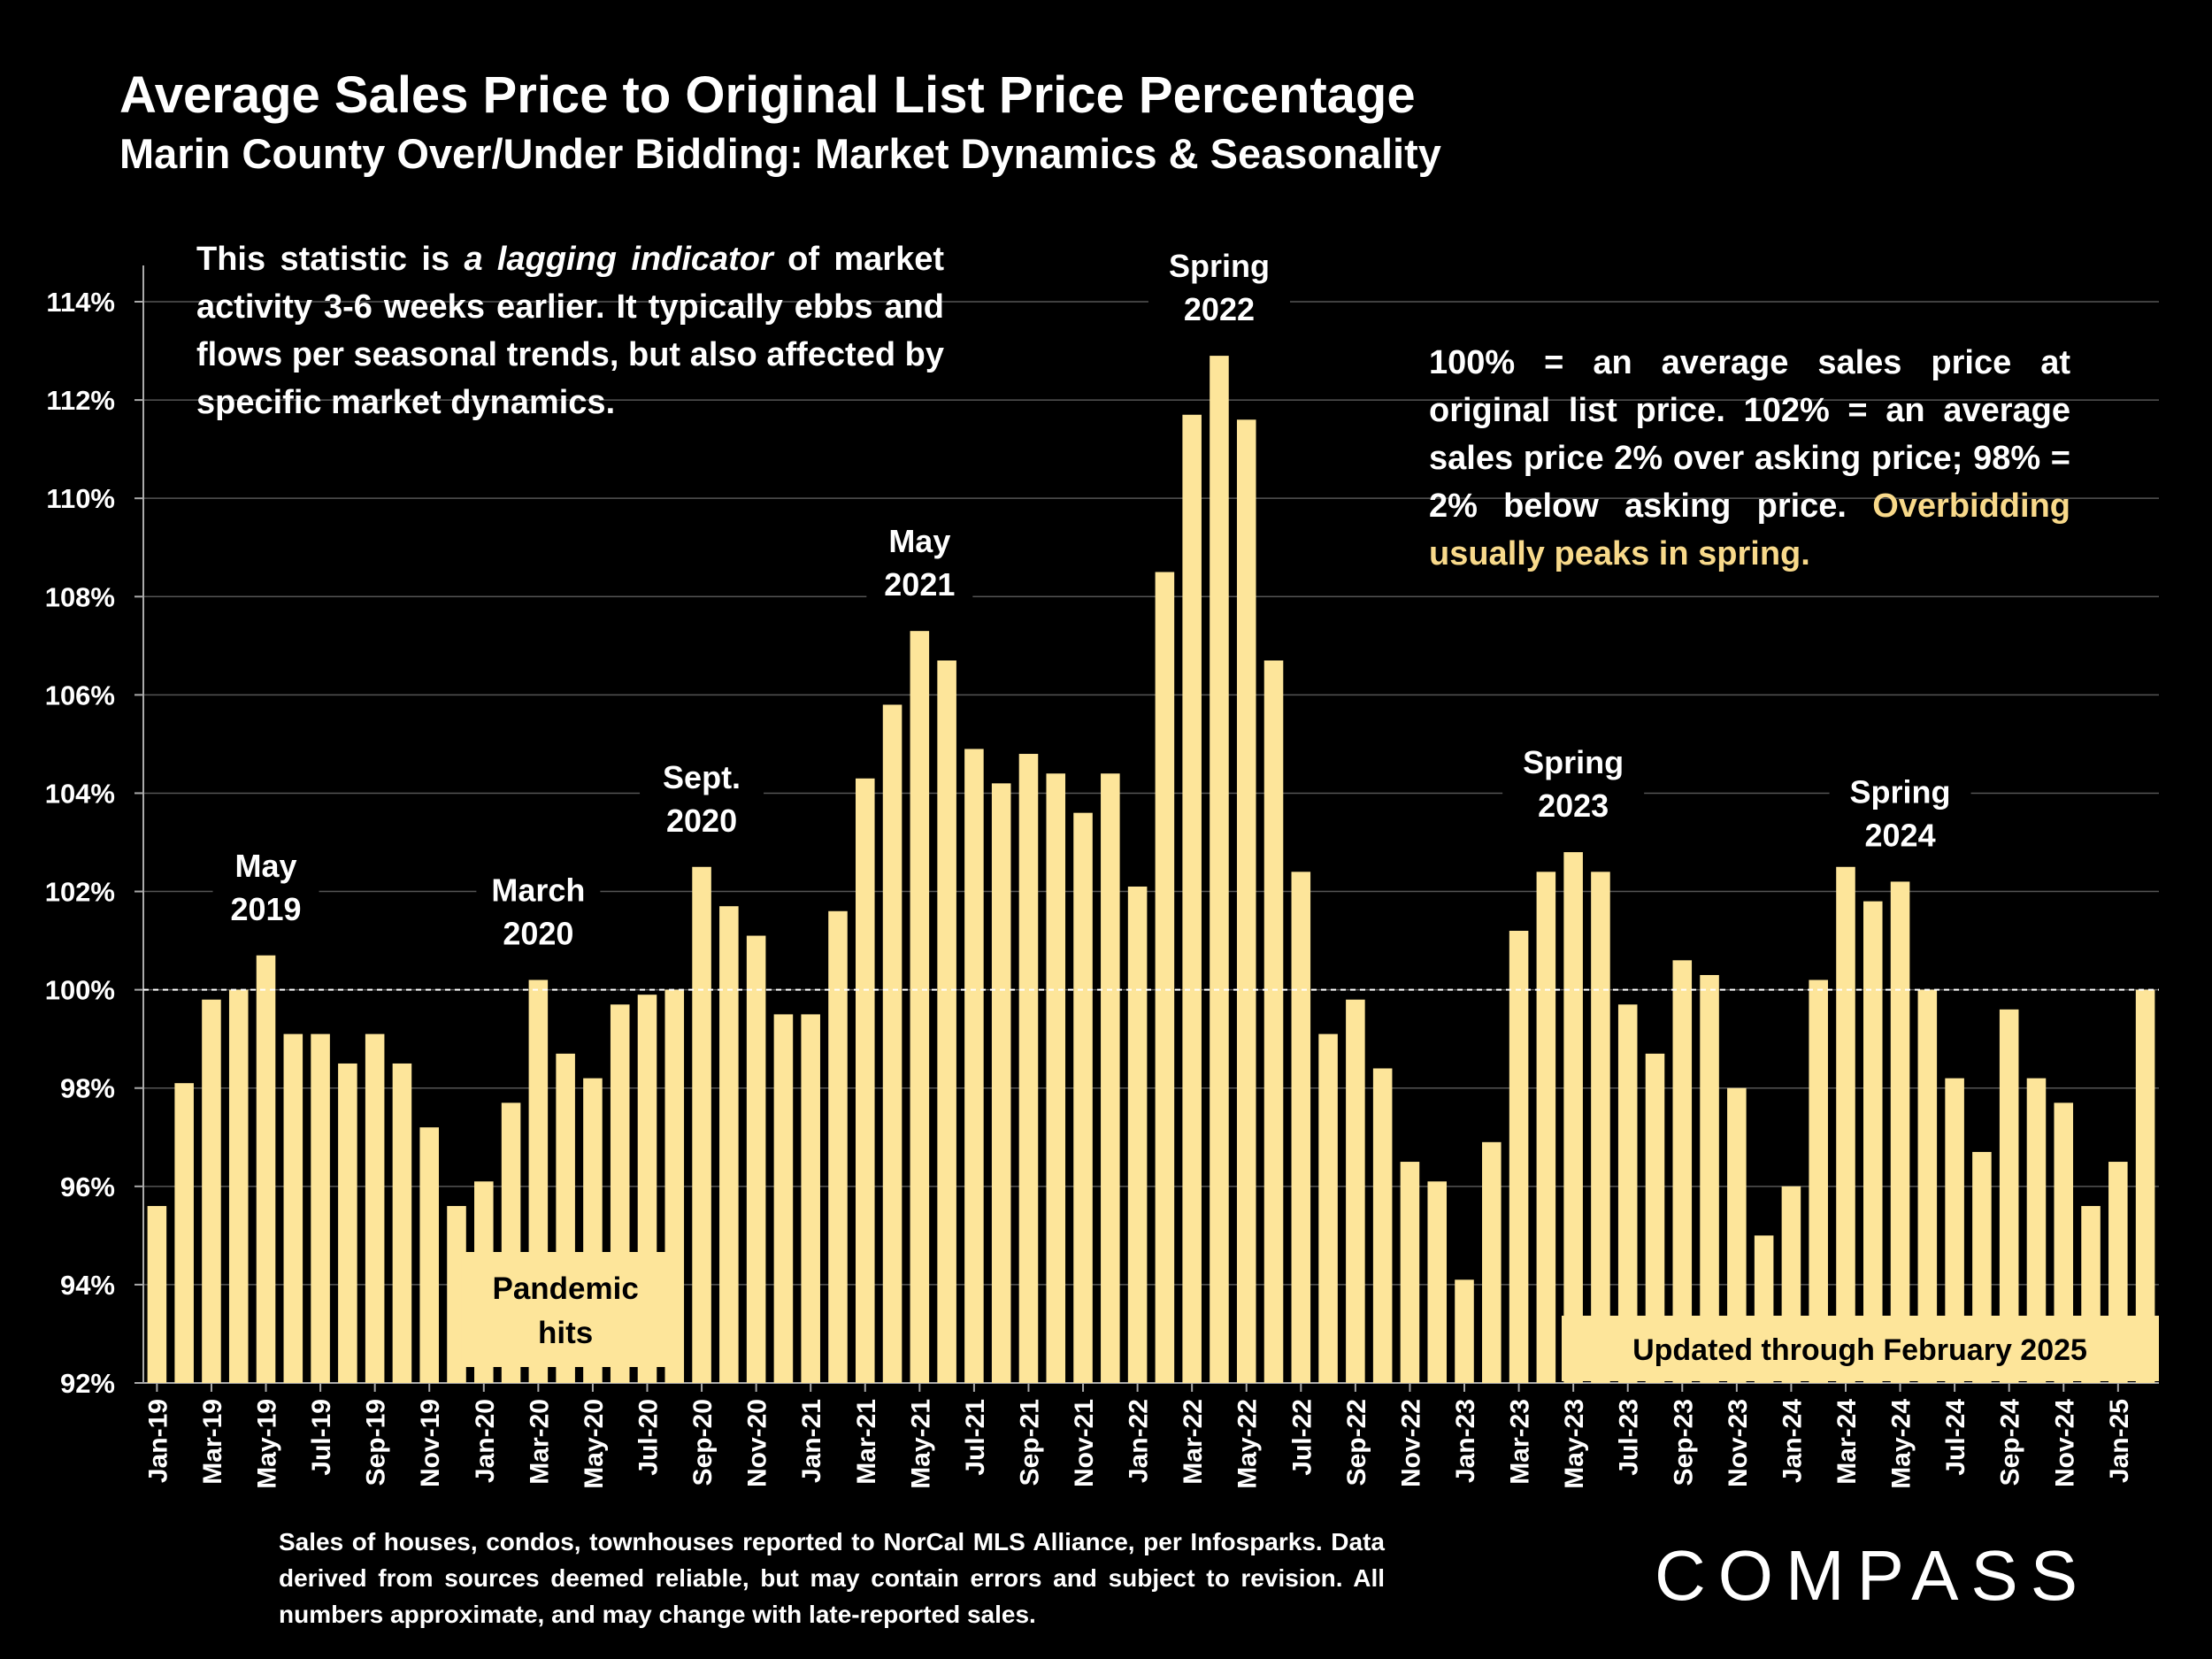 The height and width of the screenshot is (1659, 2212). What do you see at coordinates (566, 1309) in the screenshot?
I see `pandemic-callout-box` at bounding box center [566, 1309].